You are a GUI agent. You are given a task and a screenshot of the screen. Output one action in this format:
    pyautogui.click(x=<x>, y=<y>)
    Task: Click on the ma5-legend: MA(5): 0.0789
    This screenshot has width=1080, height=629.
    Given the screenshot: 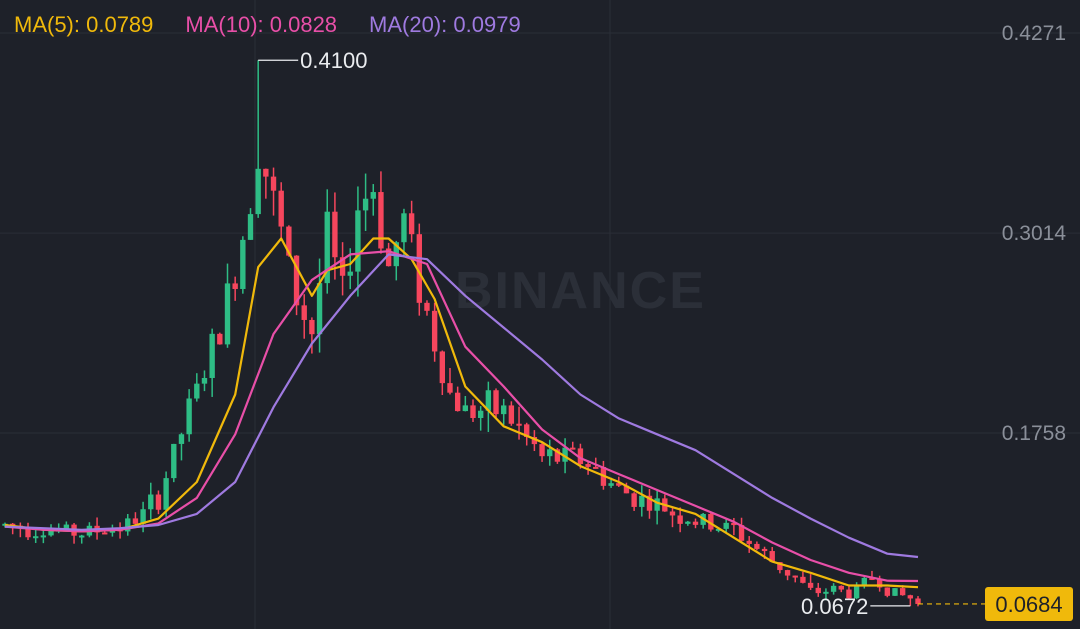 What is the action you would take?
    pyautogui.click(x=84, y=24)
    